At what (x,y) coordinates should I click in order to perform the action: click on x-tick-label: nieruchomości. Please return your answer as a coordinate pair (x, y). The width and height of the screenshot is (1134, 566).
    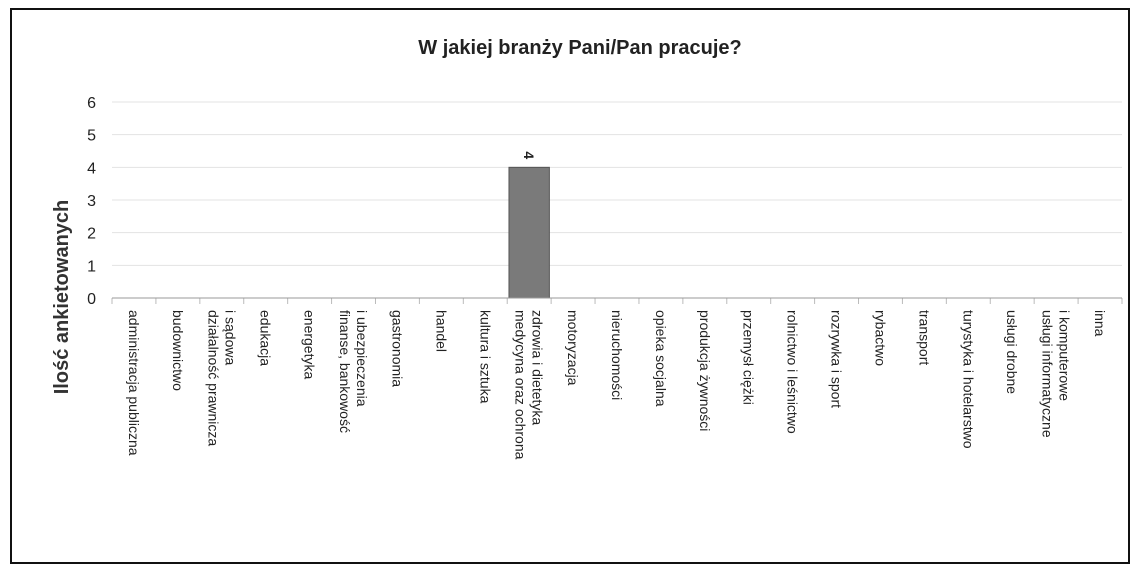
    Looking at the image, I should click on (617, 355).